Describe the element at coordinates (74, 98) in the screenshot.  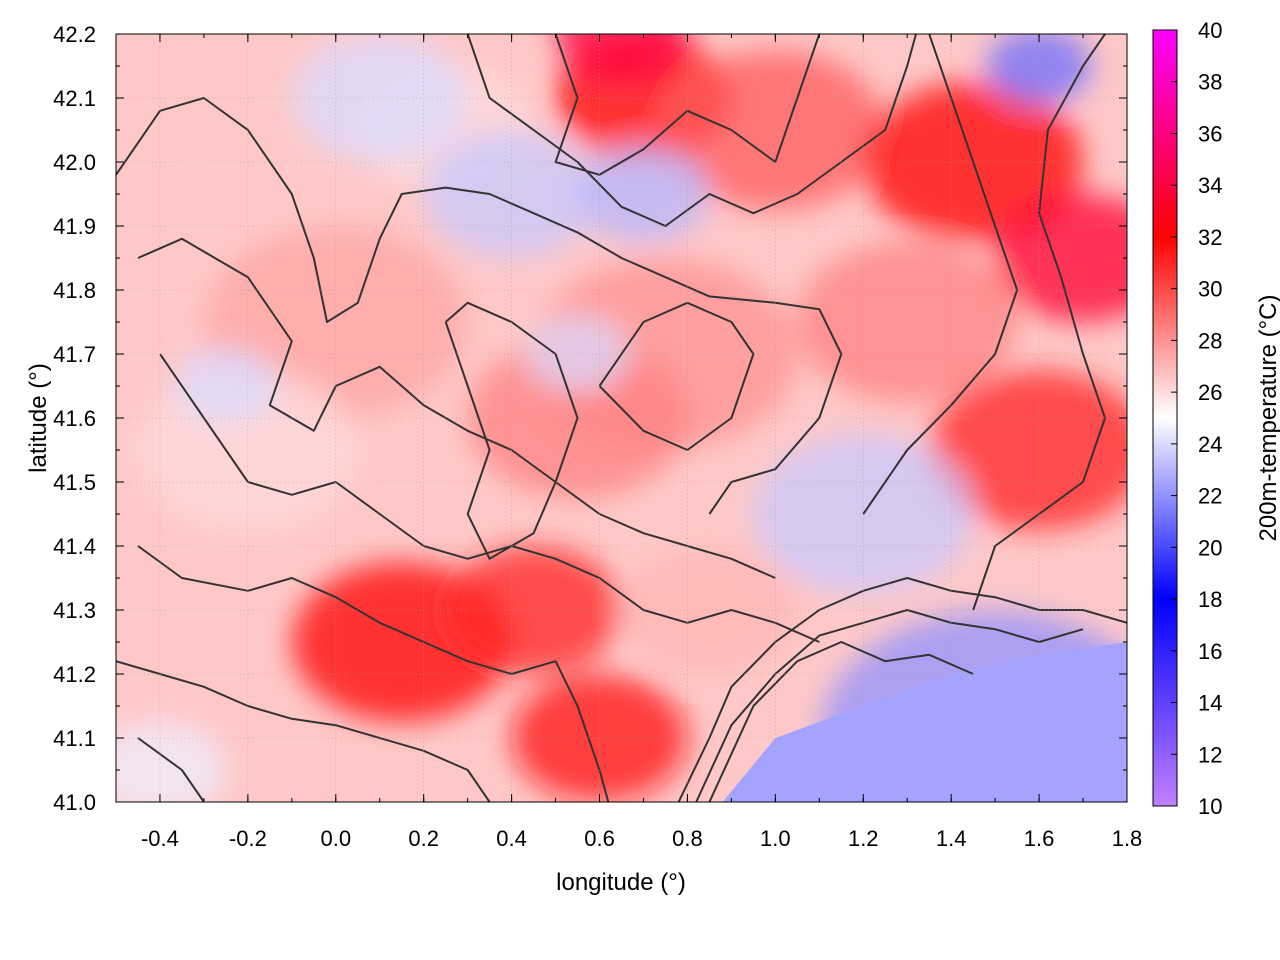
I see `y-tick-label: 42.1` at that location.